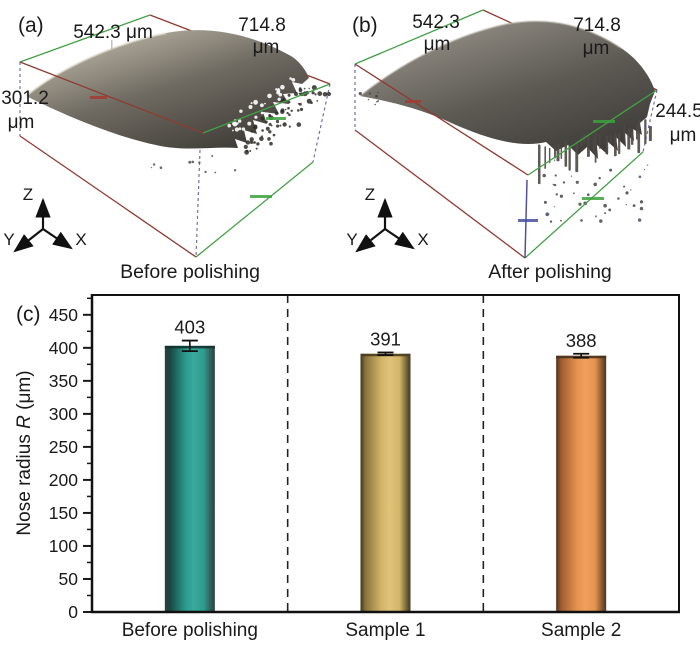 This screenshot has height=646, width=700. What do you see at coordinates (63, 348) in the screenshot?
I see `y-tick-label: 400` at bounding box center [63, 348].